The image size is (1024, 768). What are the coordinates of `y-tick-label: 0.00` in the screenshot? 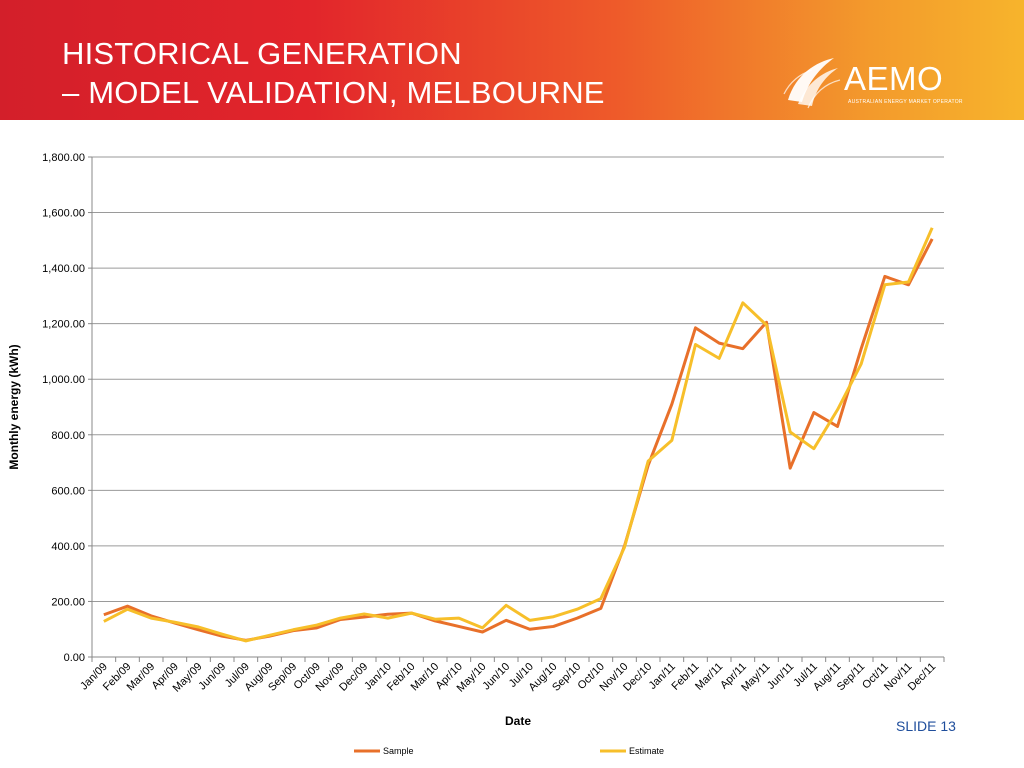 It's located at (74, 658).